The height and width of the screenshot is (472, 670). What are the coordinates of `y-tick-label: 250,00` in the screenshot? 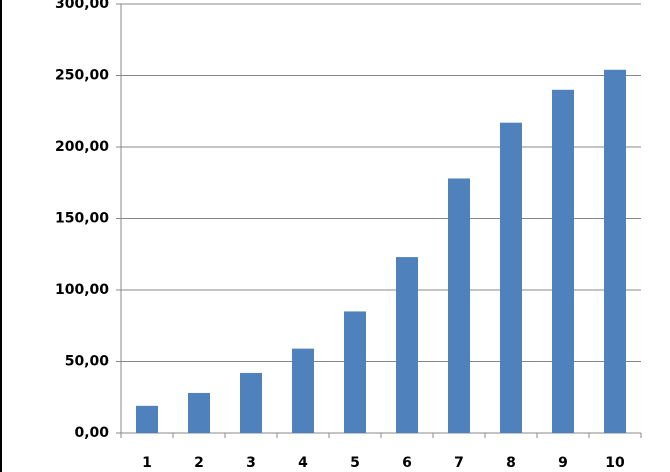 It's located at (82, 76).